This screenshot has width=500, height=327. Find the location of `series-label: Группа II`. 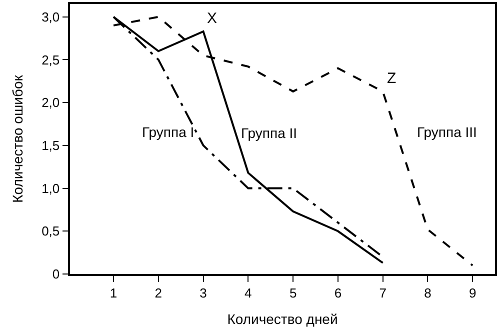

series-label: Группа II is located at coordinates (269, 133).